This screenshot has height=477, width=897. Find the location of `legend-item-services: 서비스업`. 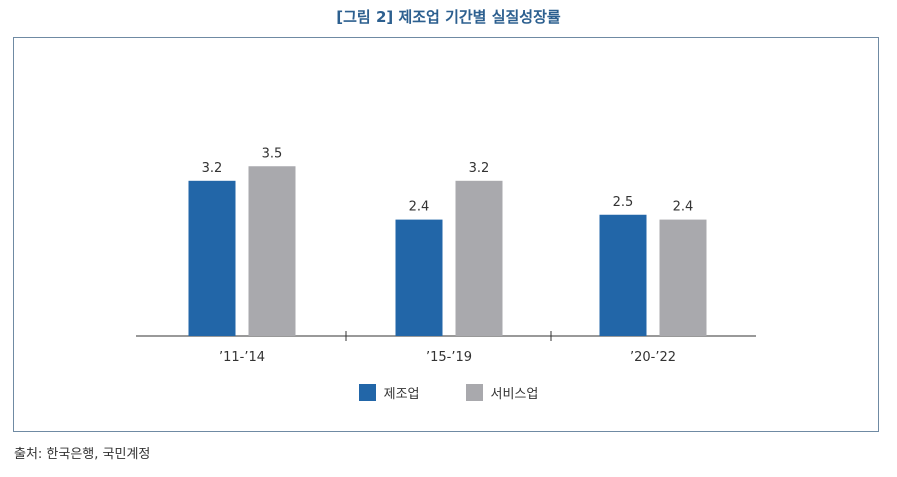

legend-item-services: 서비스업 is located at coordinates (502, 392).